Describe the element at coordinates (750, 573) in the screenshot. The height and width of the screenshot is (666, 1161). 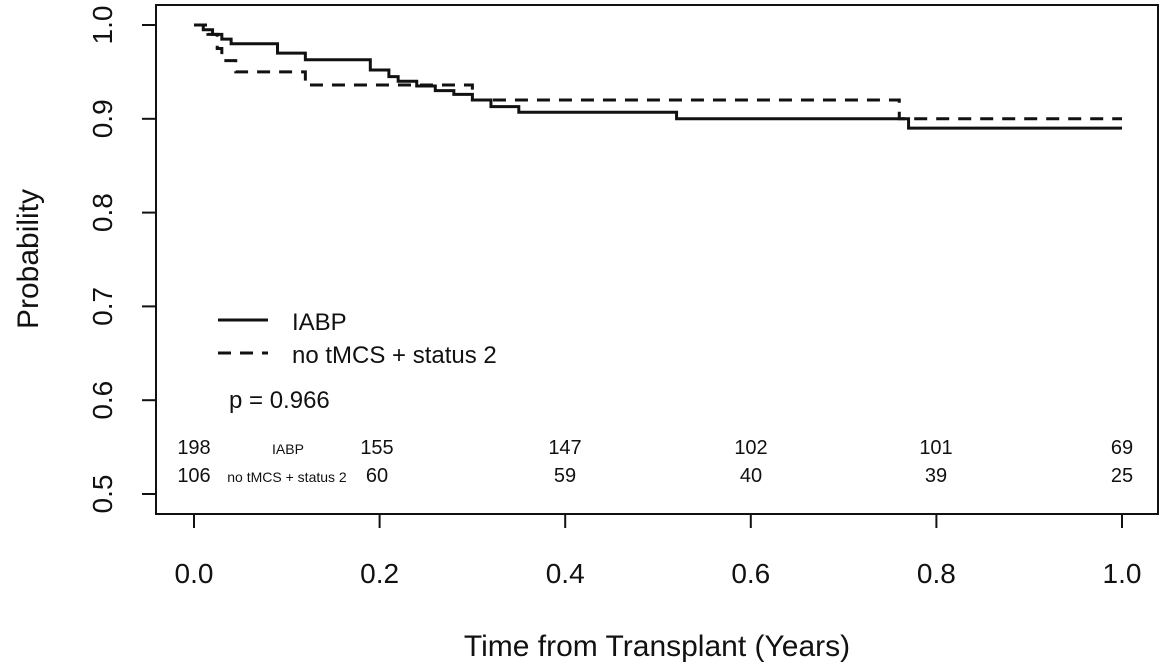
I see `x-tick-label: 0.6` at that location.